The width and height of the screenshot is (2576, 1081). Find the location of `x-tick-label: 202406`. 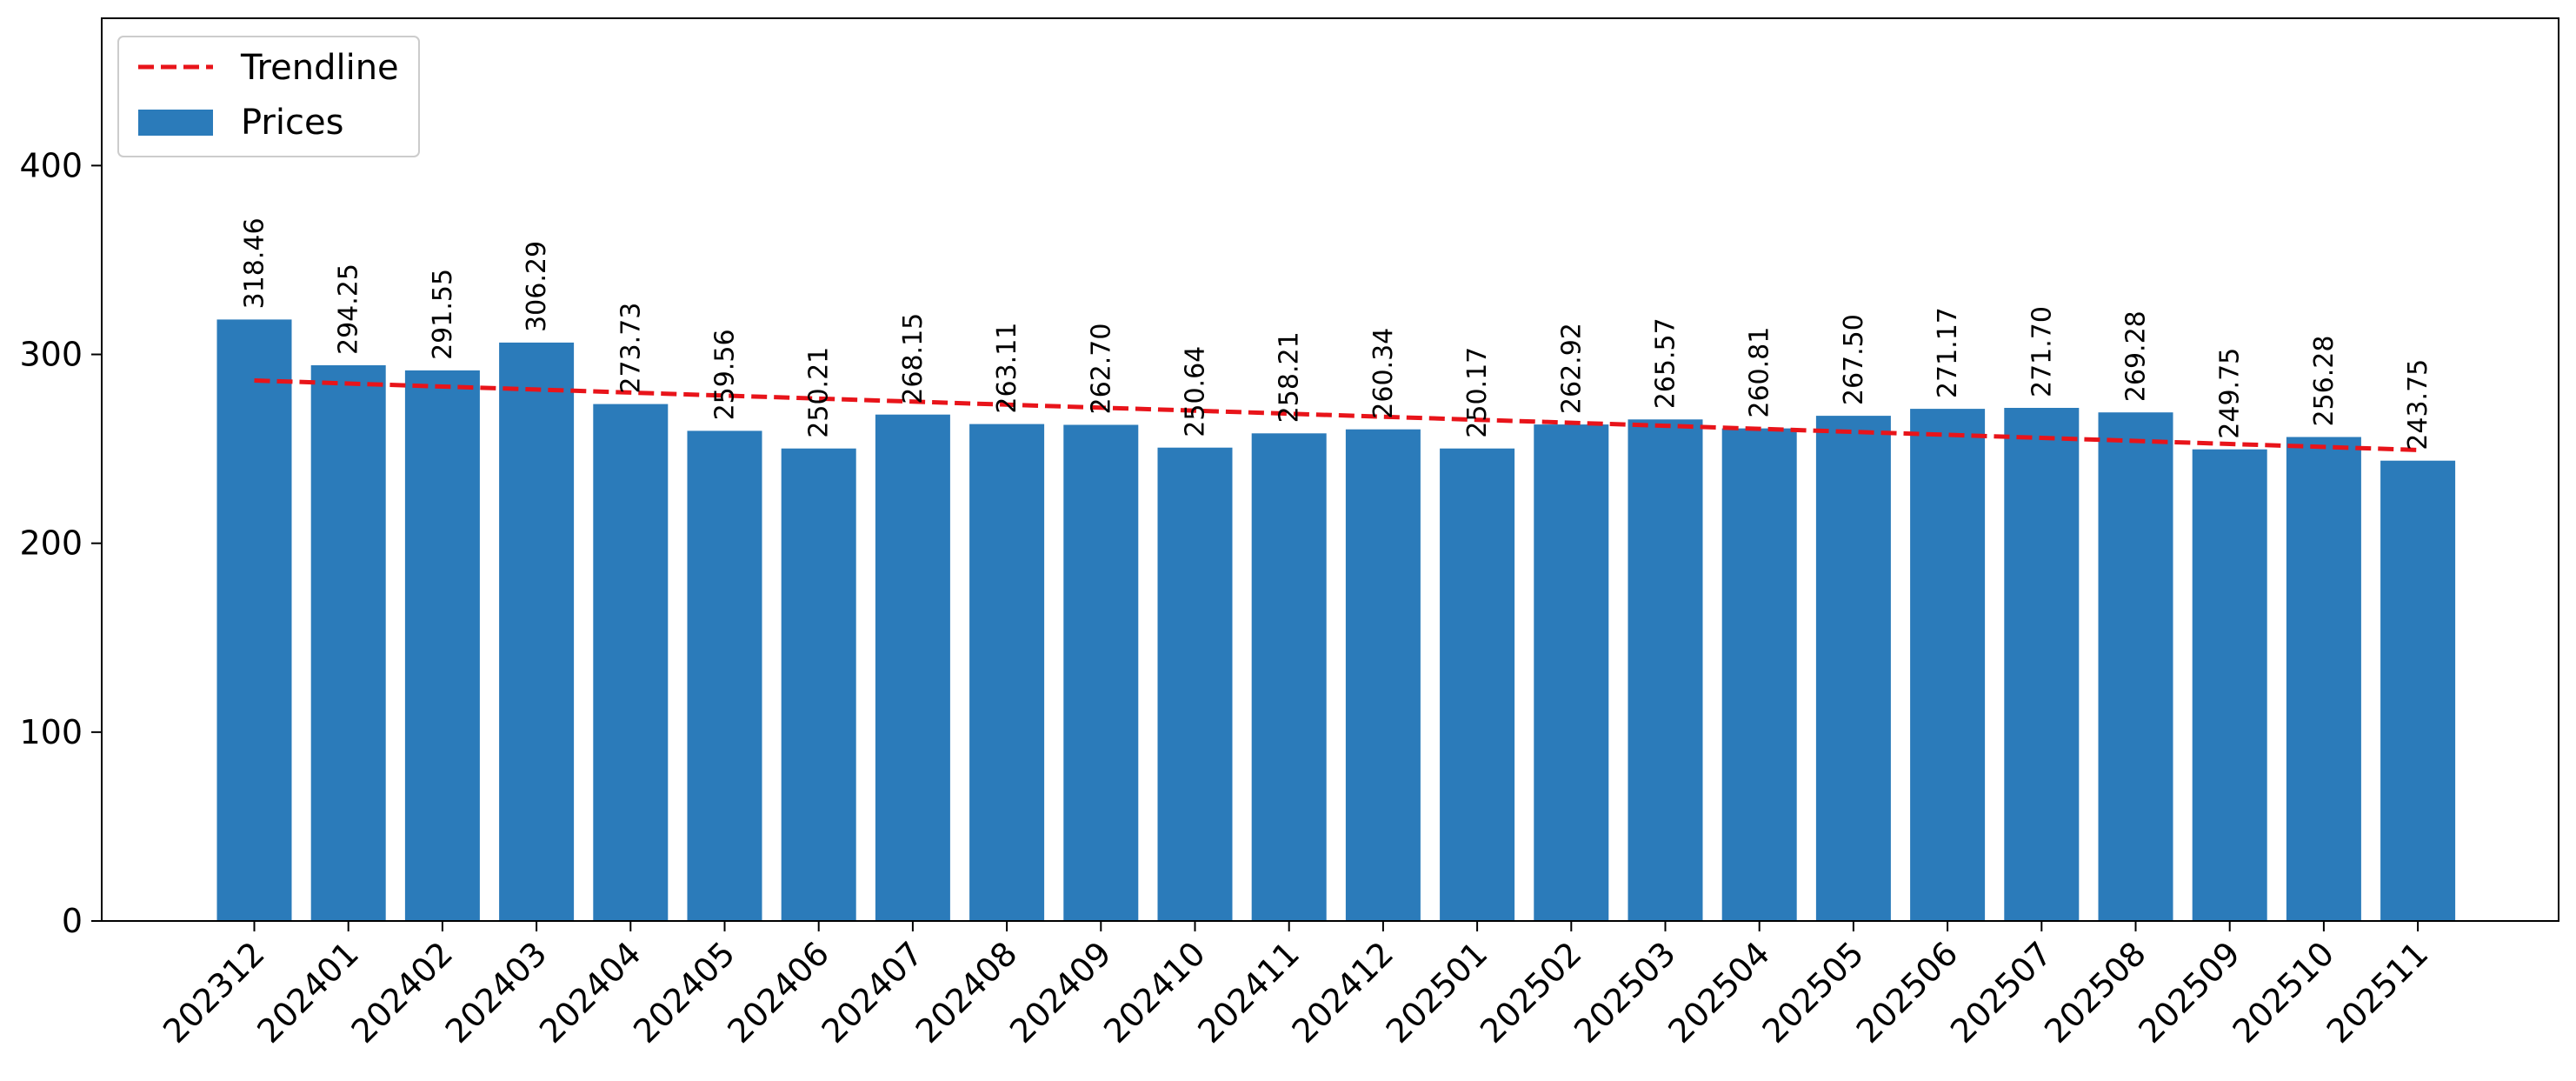

x-tick-label: 202406 is located at coordinates (778, 992).